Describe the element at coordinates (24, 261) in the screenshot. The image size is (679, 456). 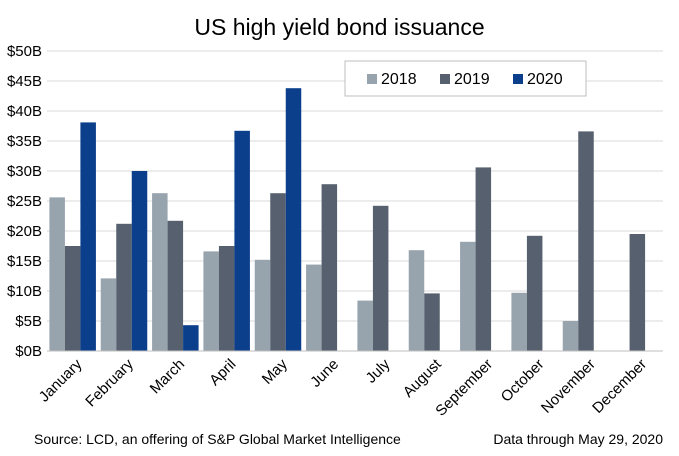
I see `y-tick-label: $15B` at that location.